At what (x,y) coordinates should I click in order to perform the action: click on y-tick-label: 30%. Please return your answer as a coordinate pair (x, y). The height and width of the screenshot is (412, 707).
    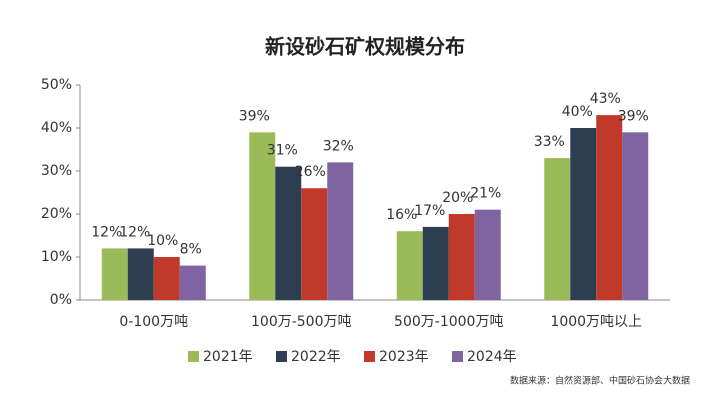
    Looking at the image, I should click on (56, 171).